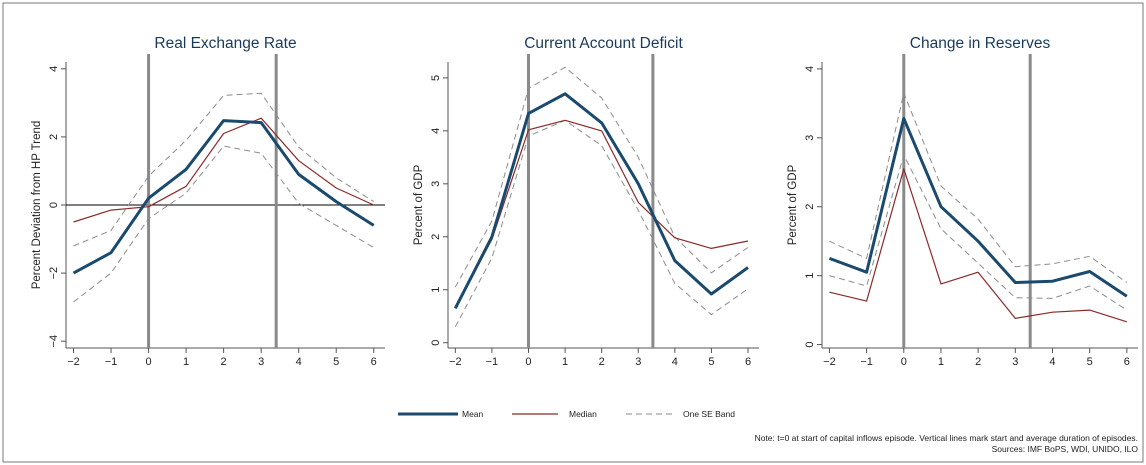 This screenshot has height=465, width=1146. What do you see at coordinates (436, 78) in the screenshot?
I see `y-tick-label: 5` at bounding box center [436, 78].